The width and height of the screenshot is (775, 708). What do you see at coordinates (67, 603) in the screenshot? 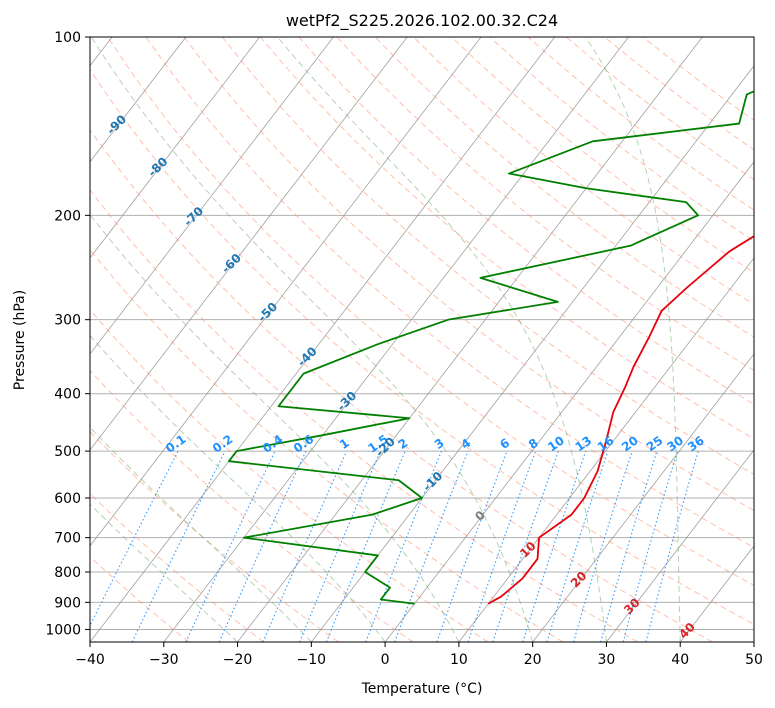
I see `y-tick-label: 900` at bounding box center [67, 603].